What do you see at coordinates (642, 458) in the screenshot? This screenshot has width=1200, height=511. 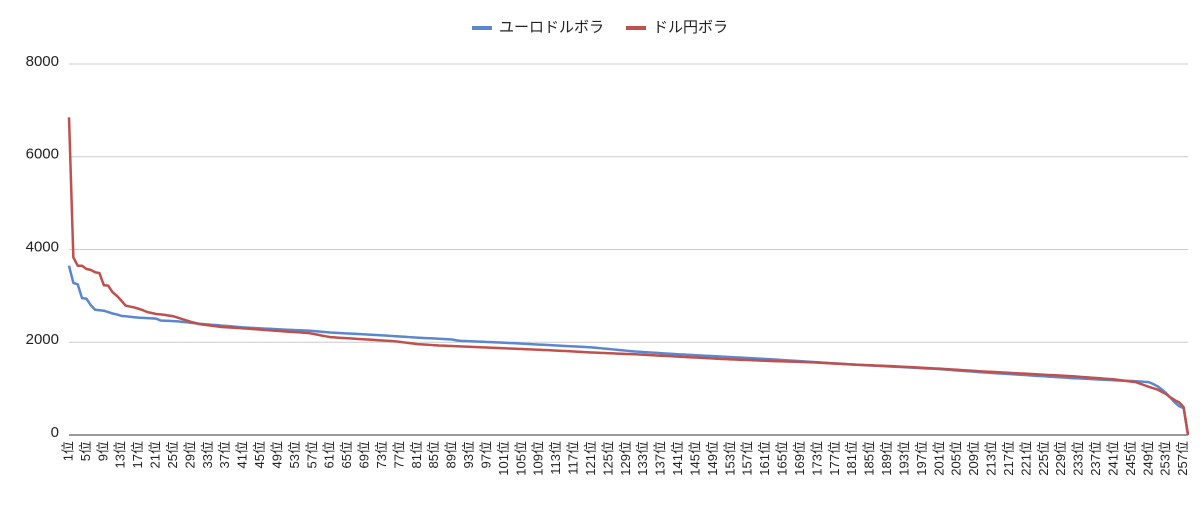 I see `x-tick-label: 133位` at bounding box center [642, 458].